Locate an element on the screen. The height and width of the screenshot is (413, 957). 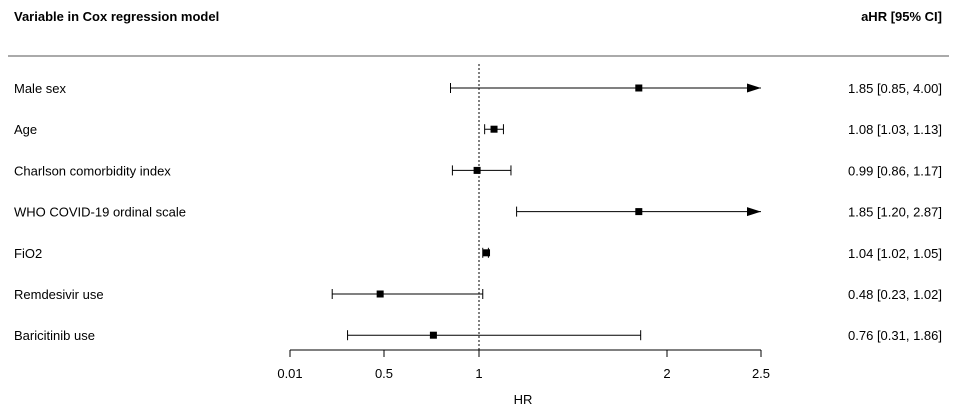
row-label: Charlson comorbidity index is located at coordinates (92, 170).